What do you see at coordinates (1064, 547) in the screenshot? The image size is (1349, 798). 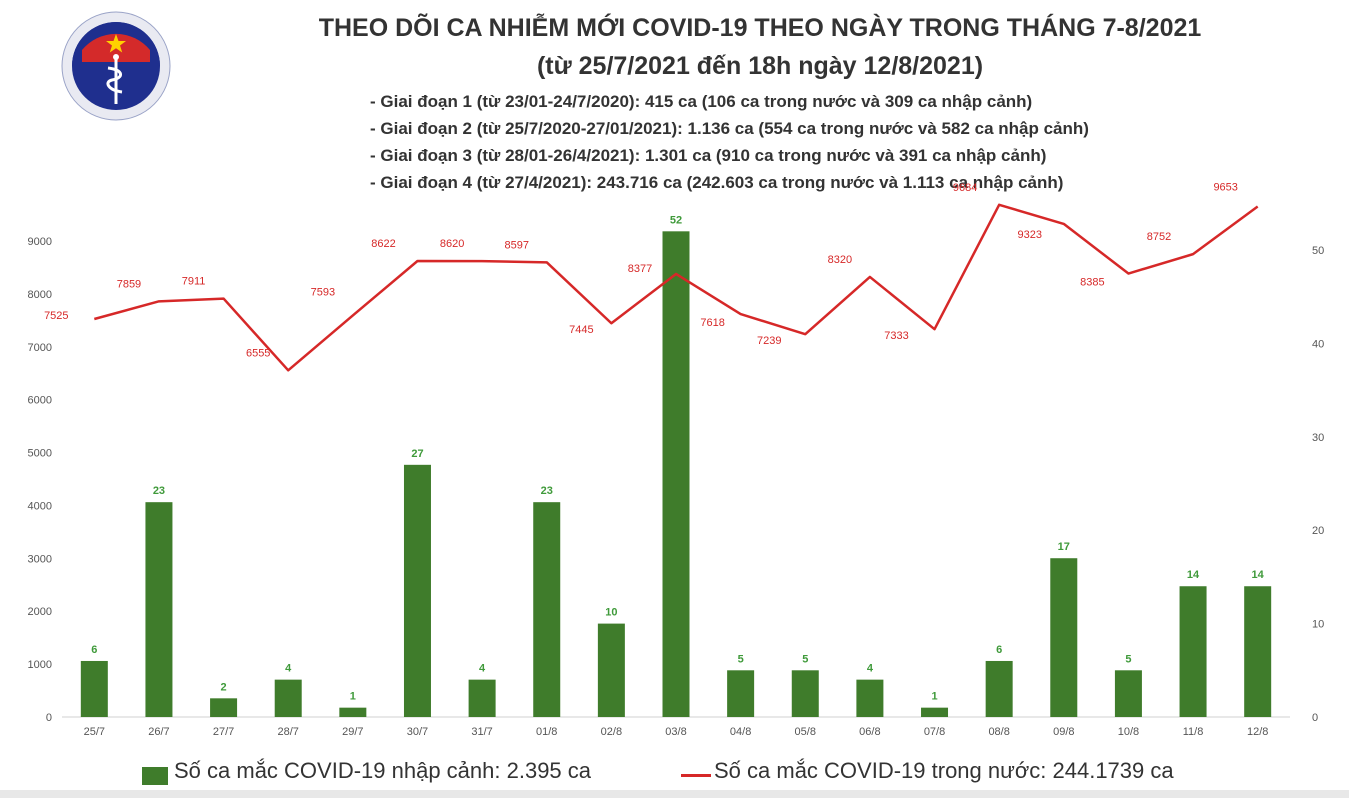 I see `bar-value-label: 17` at bounding box center [1064, 547].